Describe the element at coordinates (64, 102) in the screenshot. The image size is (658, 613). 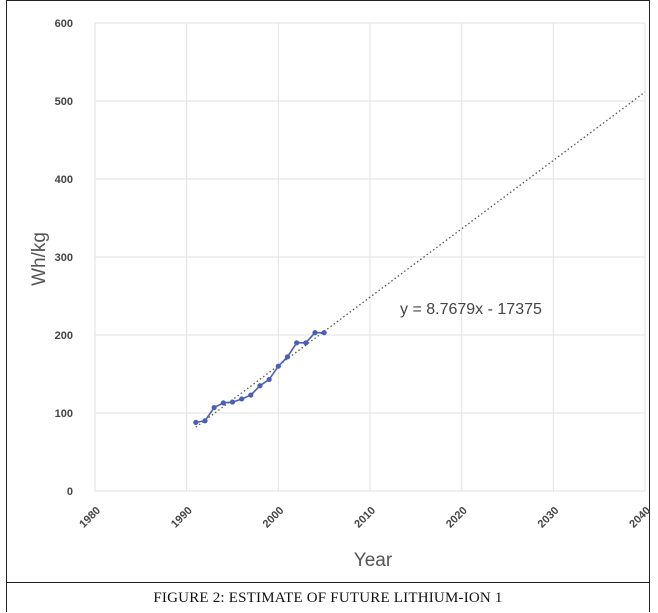
I see `y-tick-label: 500` at that location.